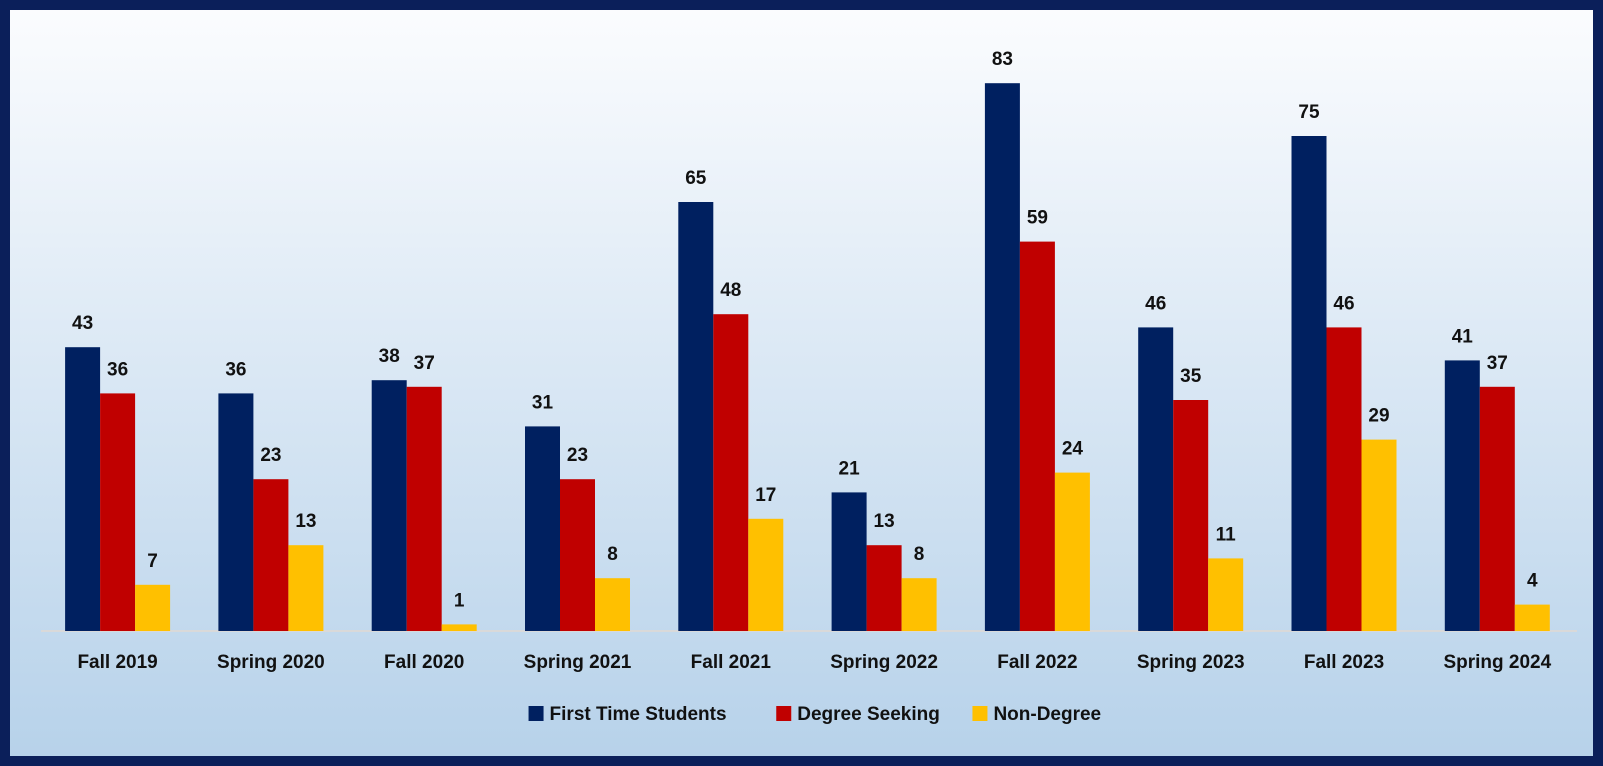 Image resolution: width=1603 pixels, height=766 pixels. Describe the element at coordinates (731, 662) in the screenshot. I see `x-tick-label: Fall 2021` at that location.